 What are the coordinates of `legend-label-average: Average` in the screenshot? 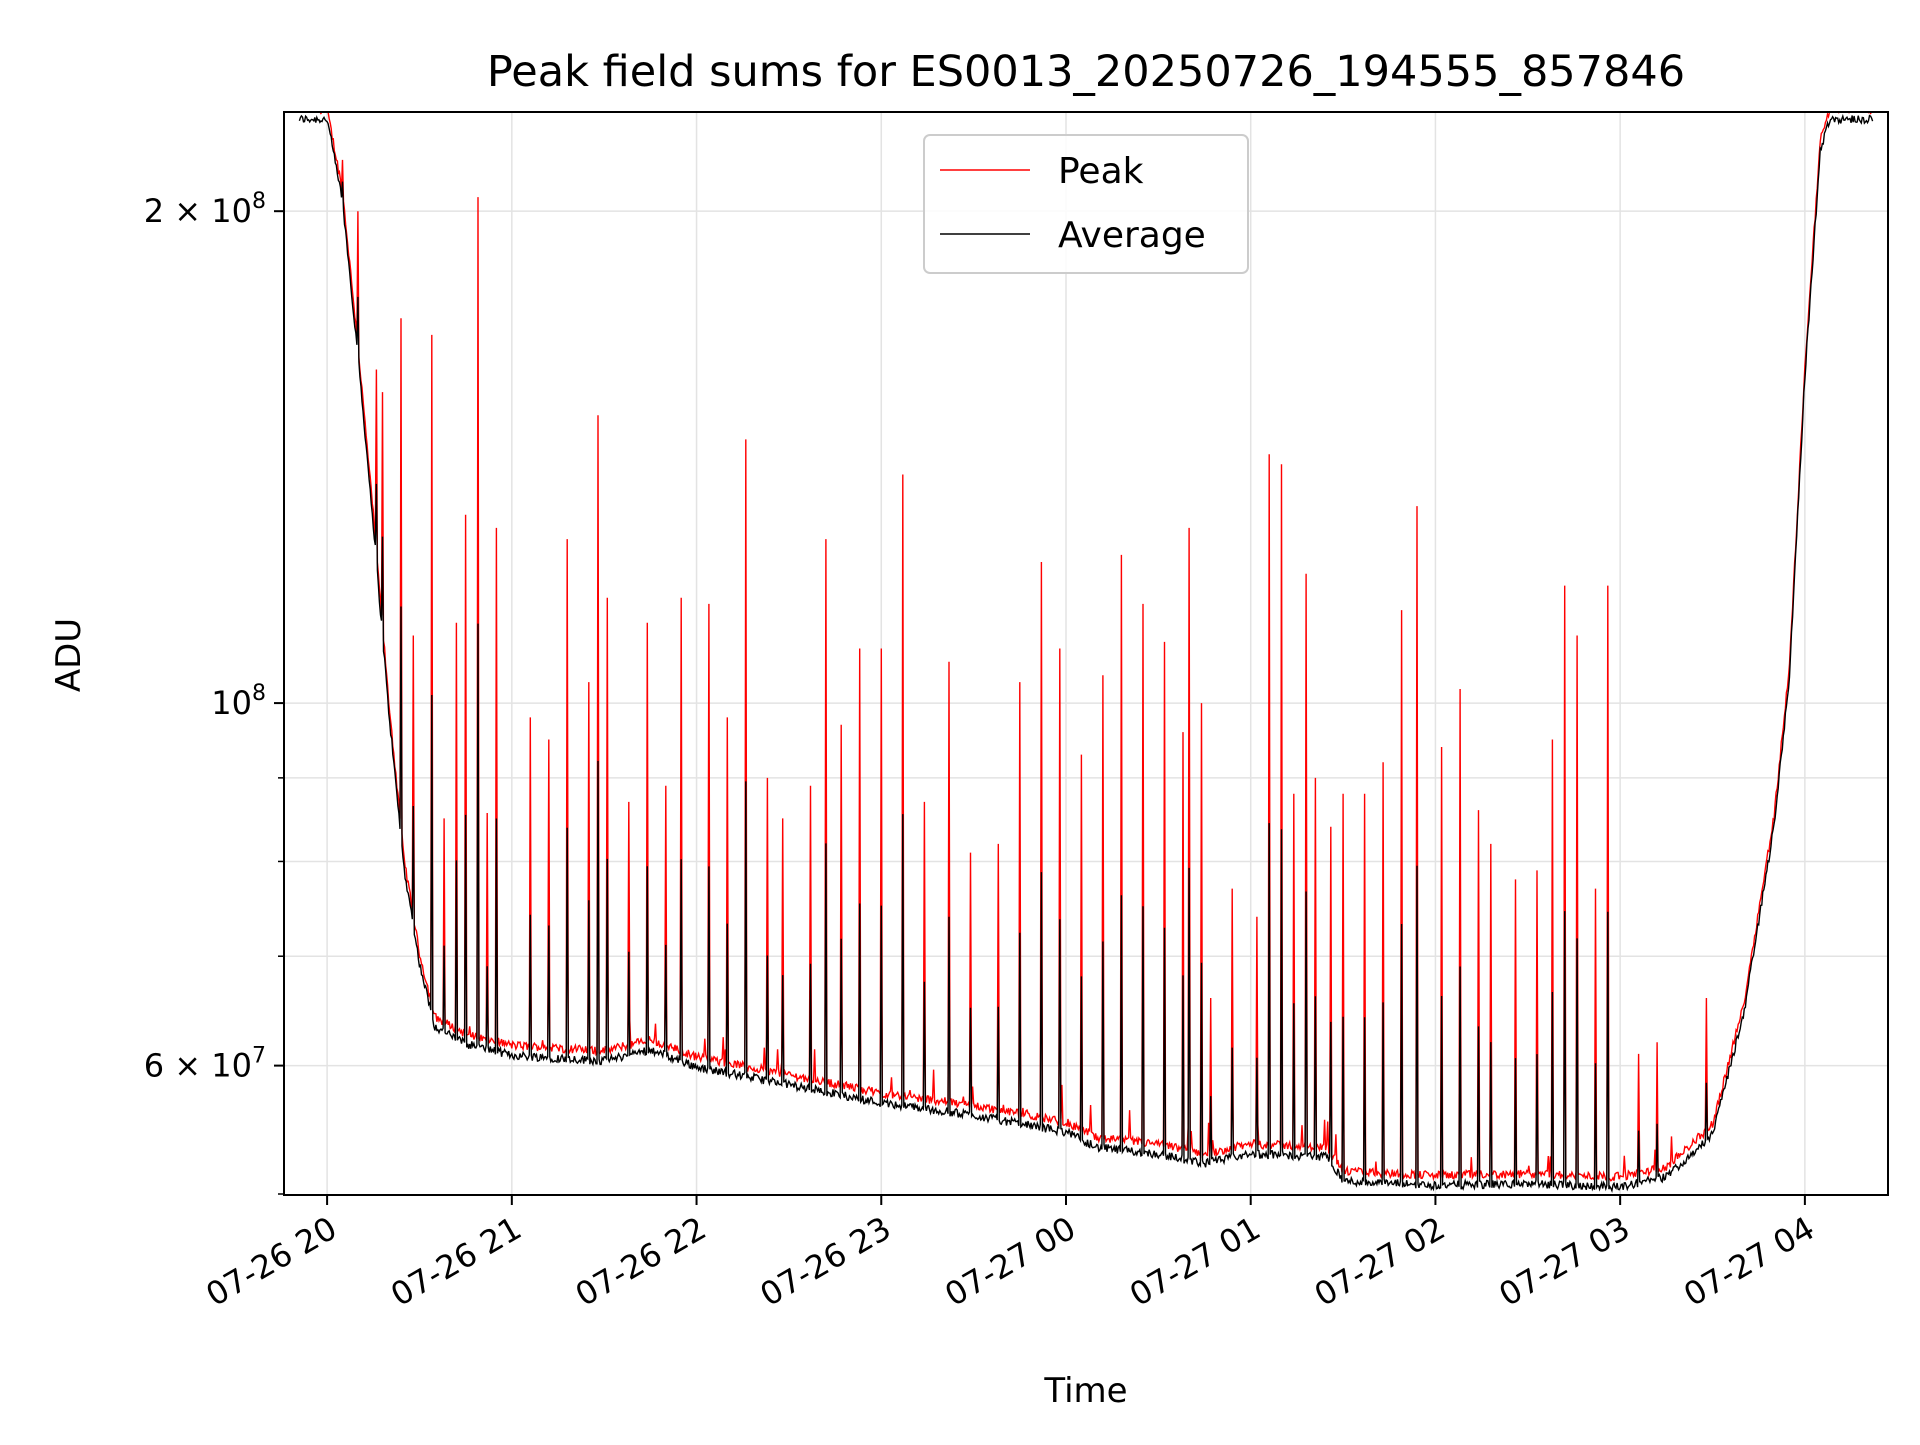 It's located at (1132, 235).